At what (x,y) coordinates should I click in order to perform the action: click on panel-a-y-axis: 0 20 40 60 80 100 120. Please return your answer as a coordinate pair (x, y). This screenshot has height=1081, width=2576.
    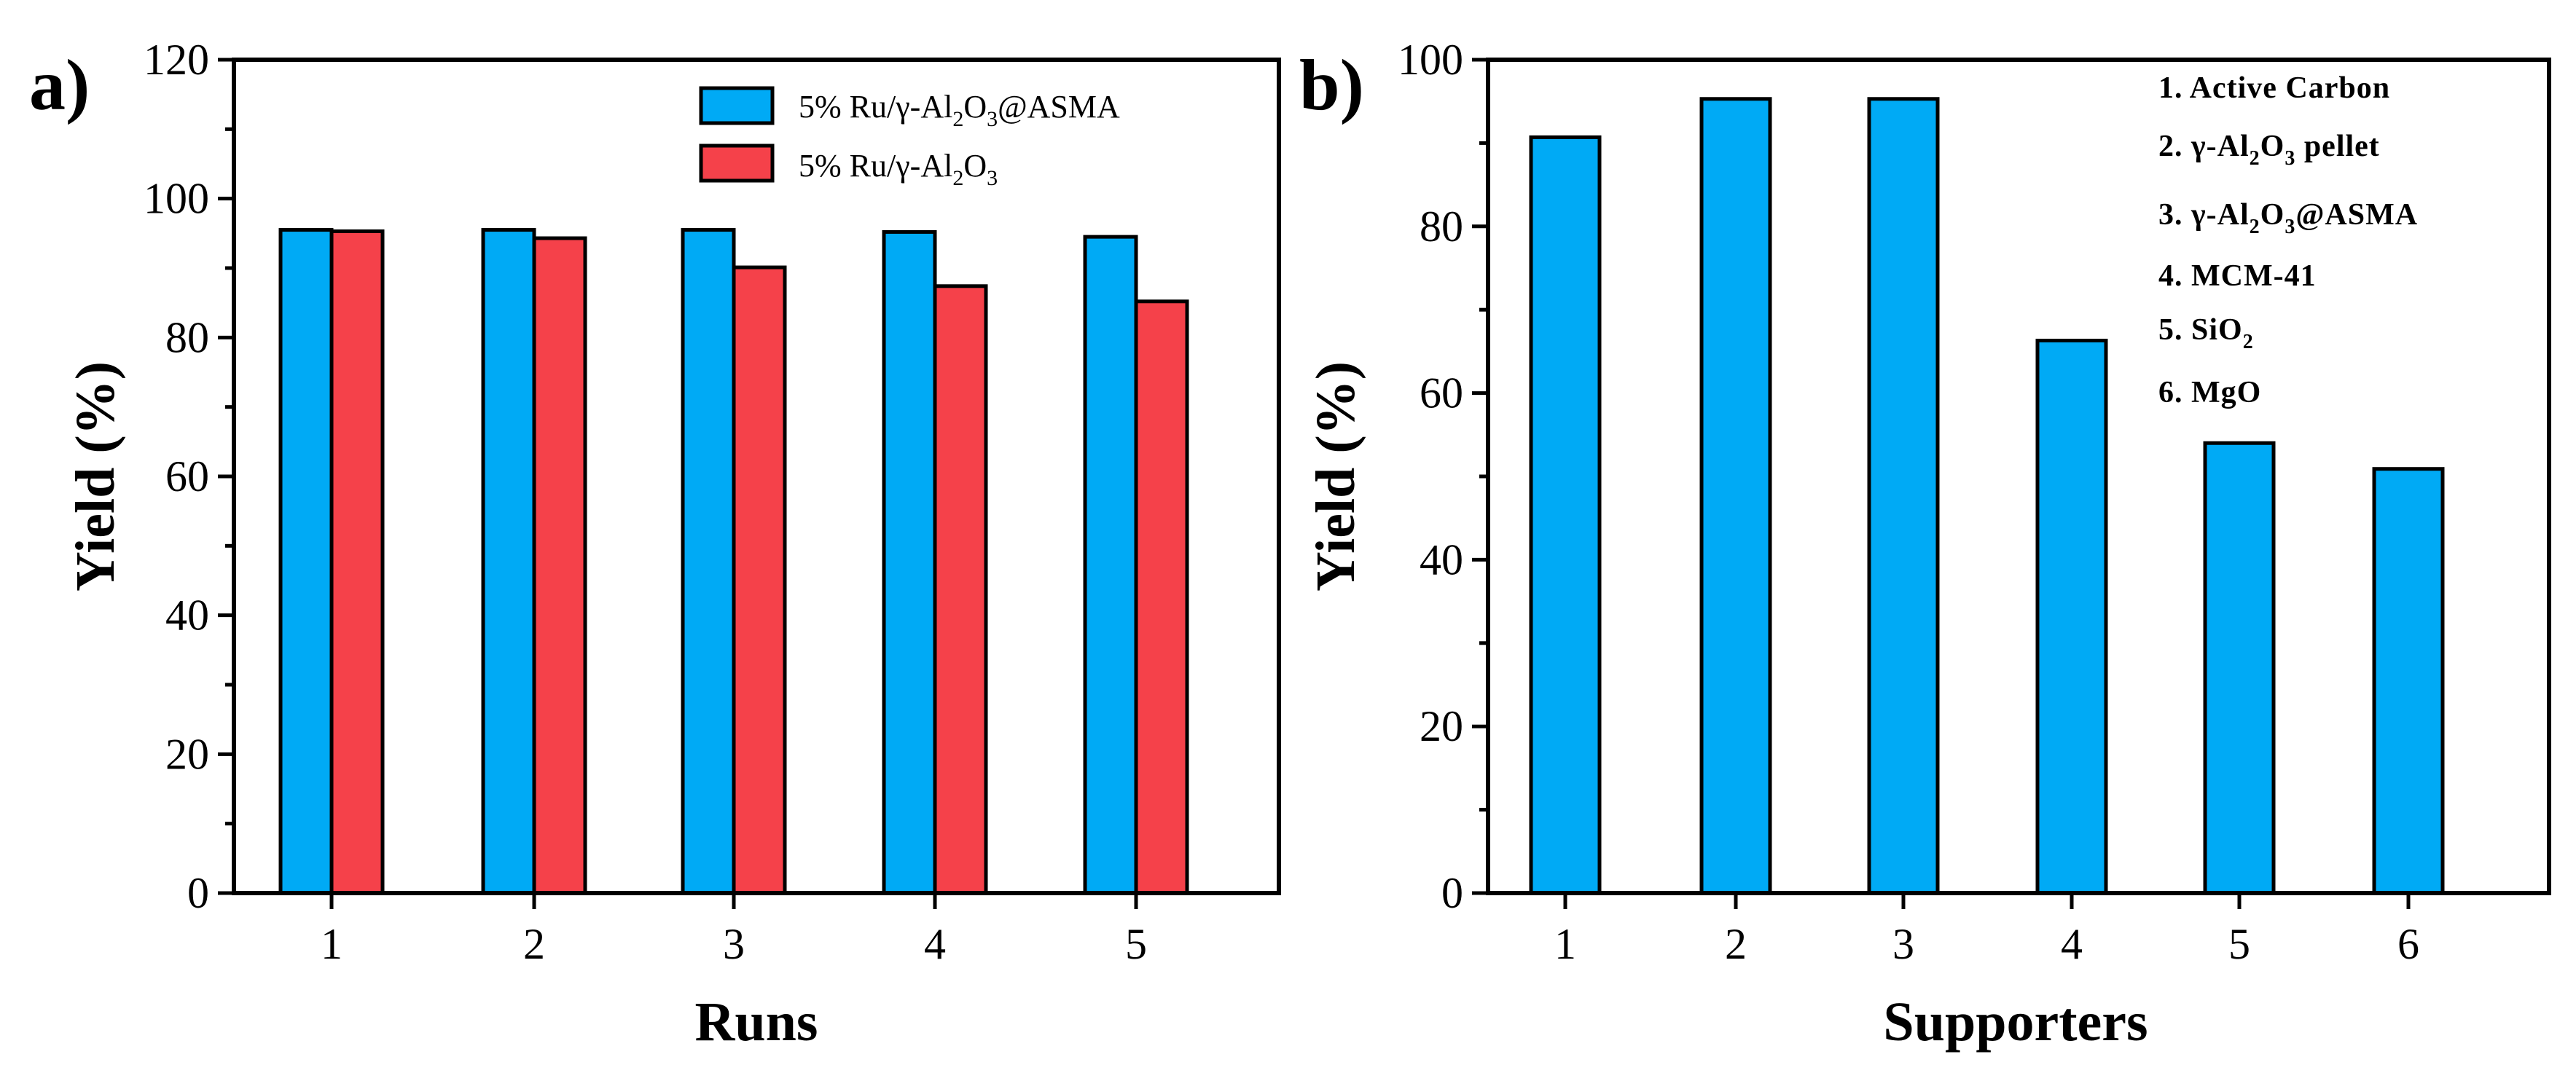
    Looking at the image, I should click on (189, 476).